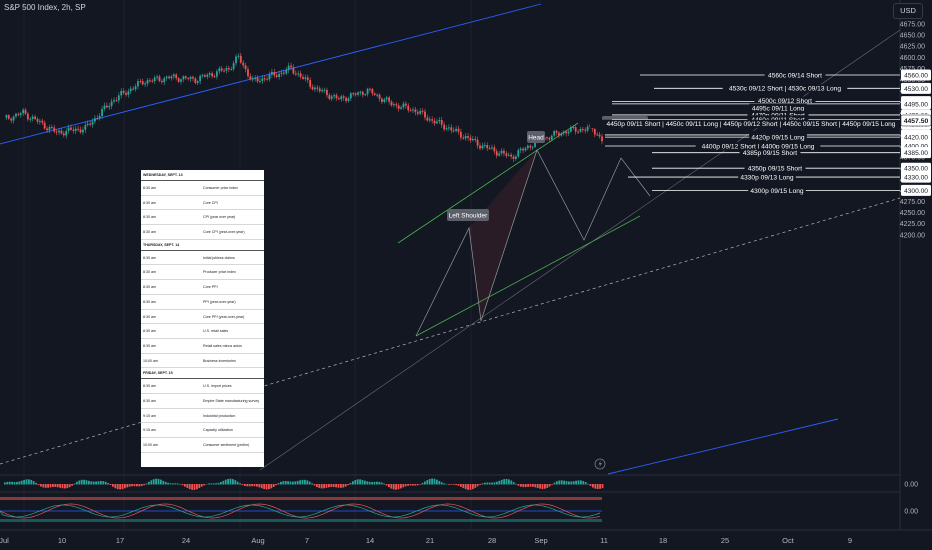  Describe the element at coordinates (45, 7) in the screenshot. I see `symbol-title: S&P 500 Index, 2h, SP` at that location.